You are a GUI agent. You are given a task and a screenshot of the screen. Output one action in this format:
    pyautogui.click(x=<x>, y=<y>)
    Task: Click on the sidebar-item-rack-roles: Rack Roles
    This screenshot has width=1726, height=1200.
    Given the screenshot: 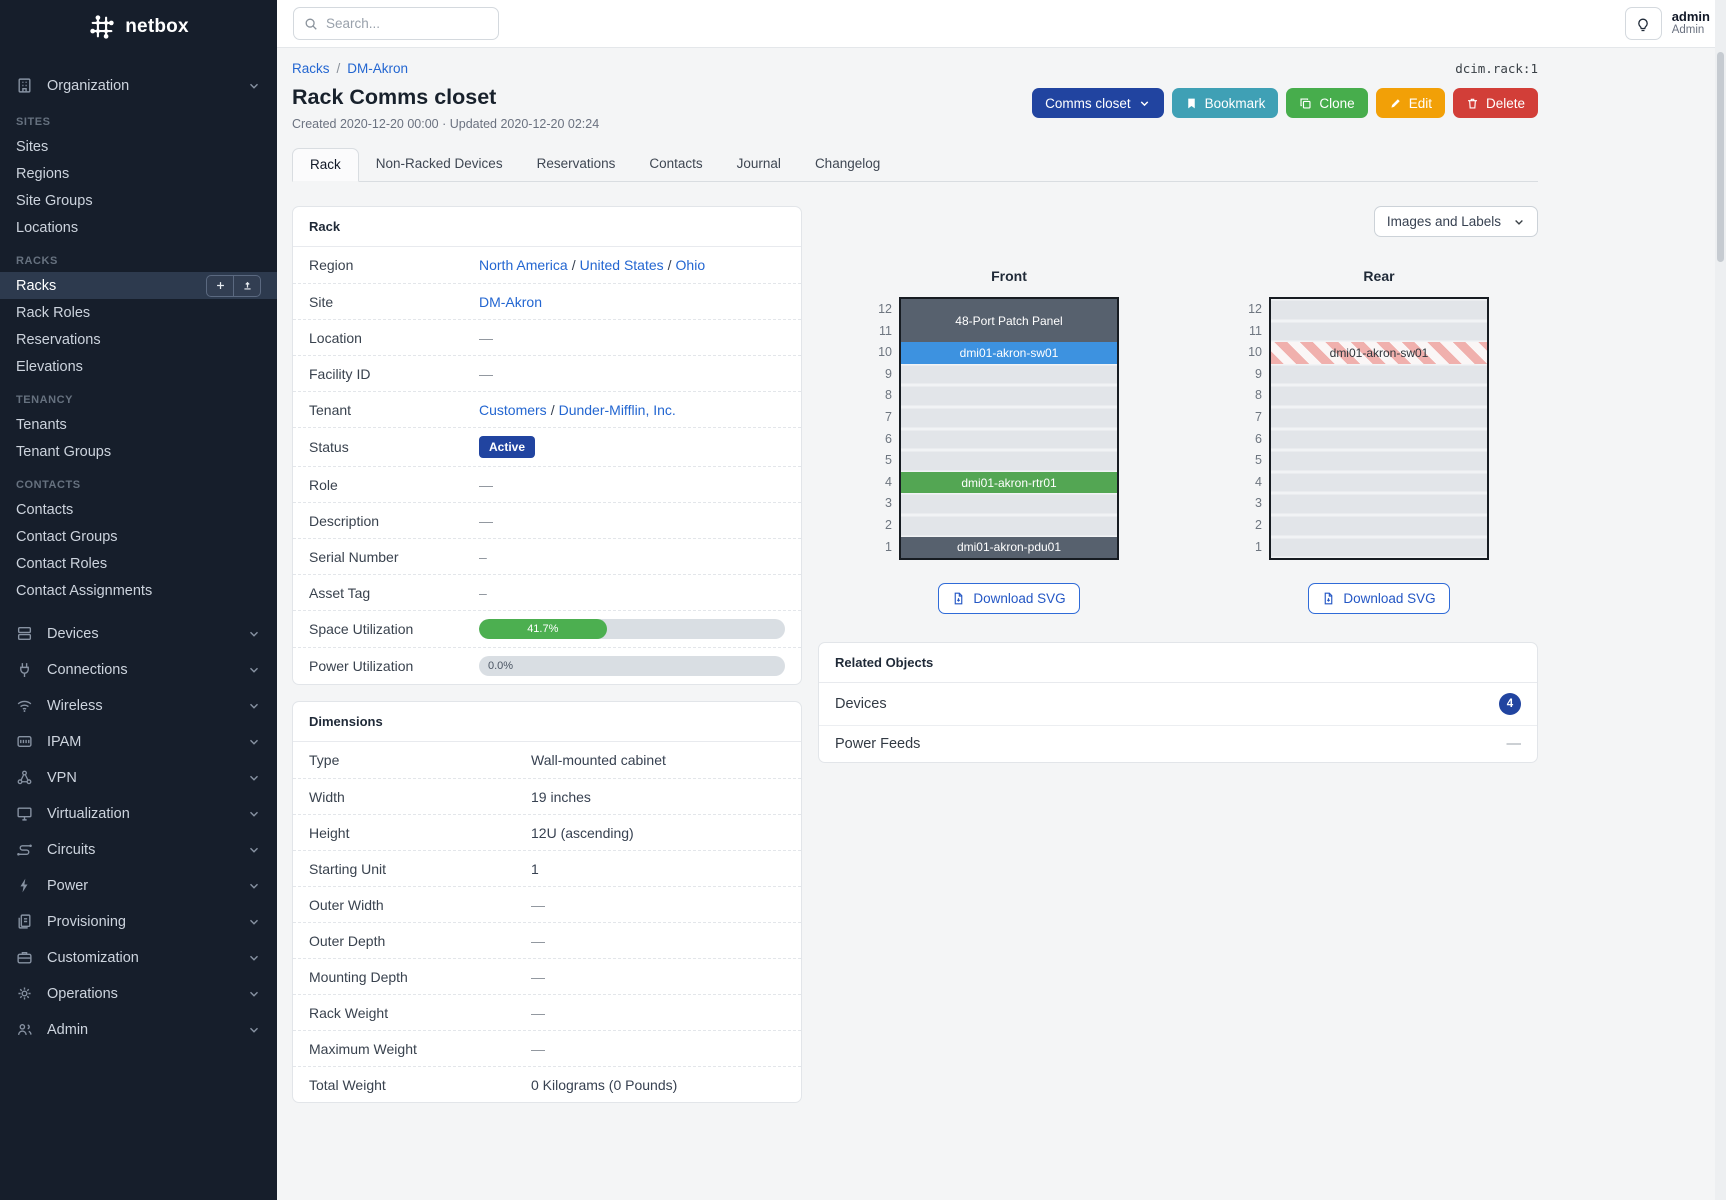 What is the action you would take?
    pyautogui.click(x=53, y=312)
    